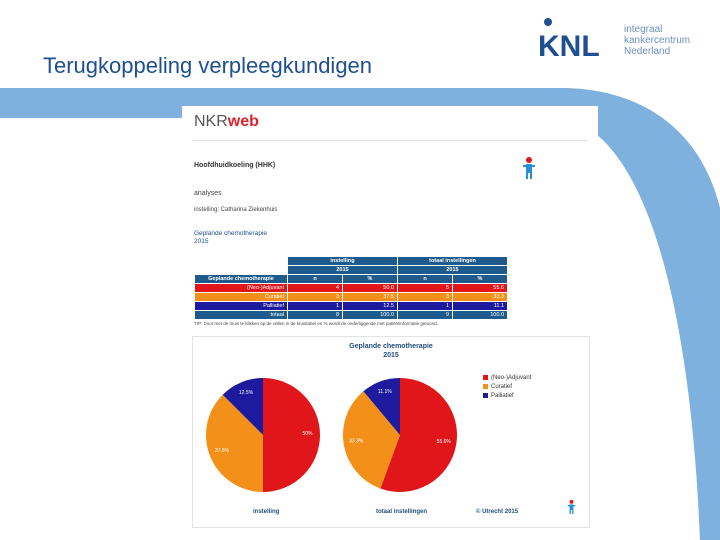  I want to click on table-cell: 55.6, so click(480, 288).